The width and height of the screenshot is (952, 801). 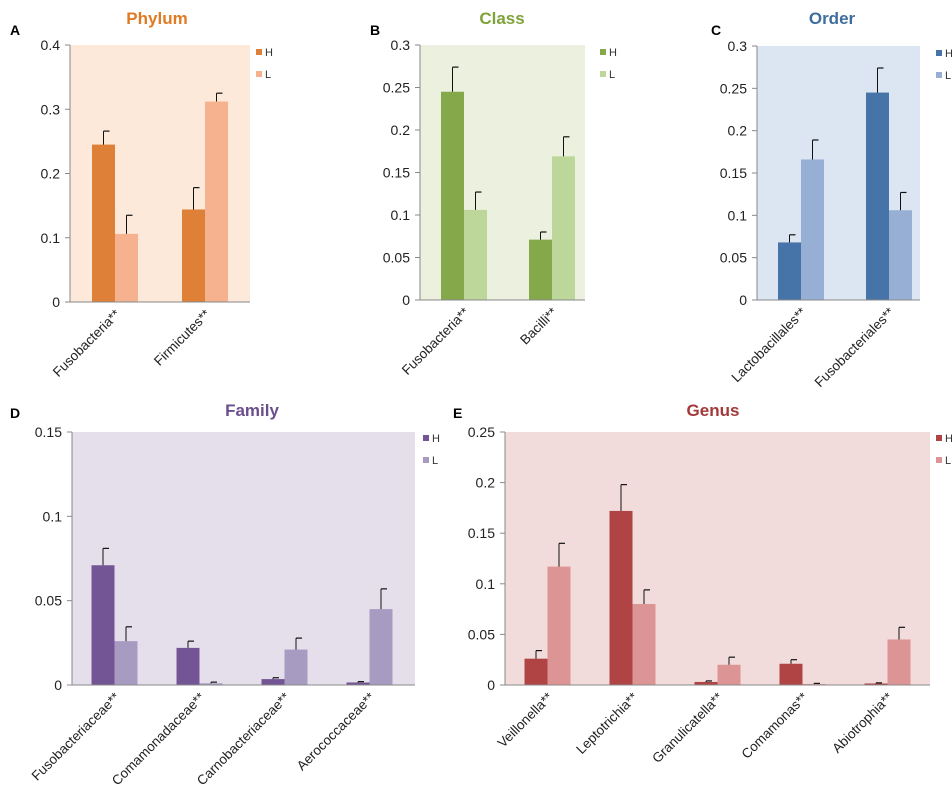 What do you see at coordinates (644, 644) in the screenshot?
I see `bar-leptotrichia-l` at bounding box center [644, 644].